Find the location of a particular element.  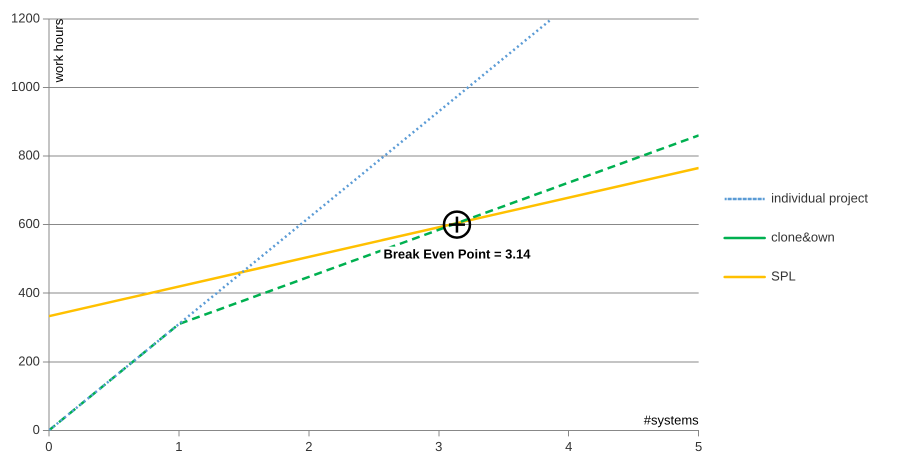

y-tick-label: 1200 is located at coordinates (25, 18).